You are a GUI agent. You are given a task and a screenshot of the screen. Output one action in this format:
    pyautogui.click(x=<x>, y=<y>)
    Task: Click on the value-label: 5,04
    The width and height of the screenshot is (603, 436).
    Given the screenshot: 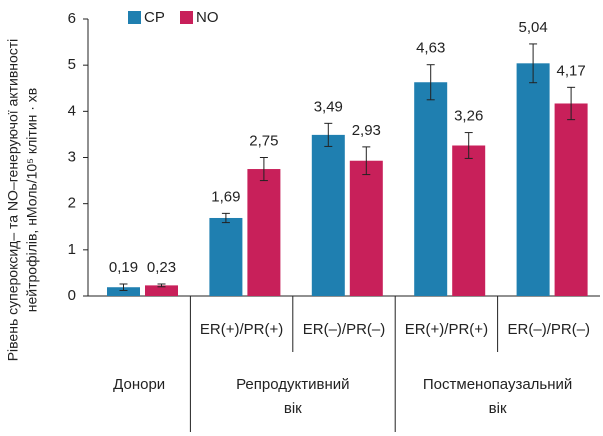 What is the action you would take?
    pyautogui.click(x=532, y=27)
    